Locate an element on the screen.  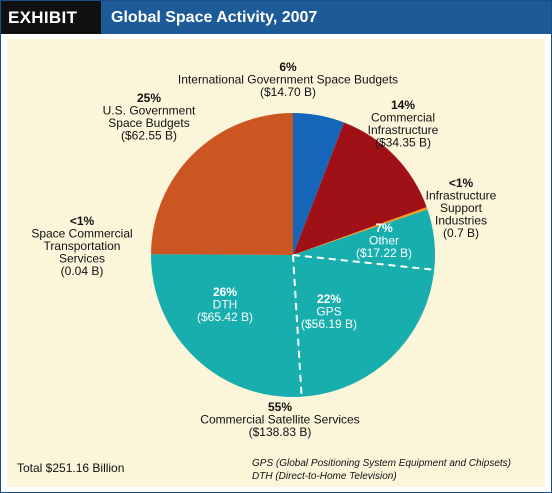
slice-label: 14% Commercial Infrastructure ($34.35 B) is located at coordinates (403, 124).